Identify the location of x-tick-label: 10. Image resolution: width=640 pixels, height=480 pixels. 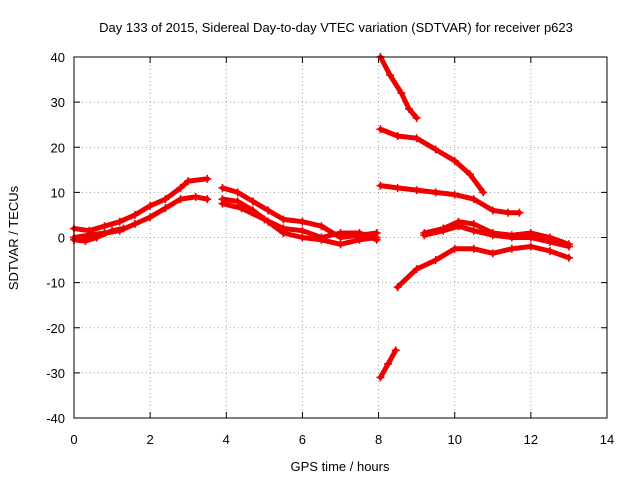
(454, 439).